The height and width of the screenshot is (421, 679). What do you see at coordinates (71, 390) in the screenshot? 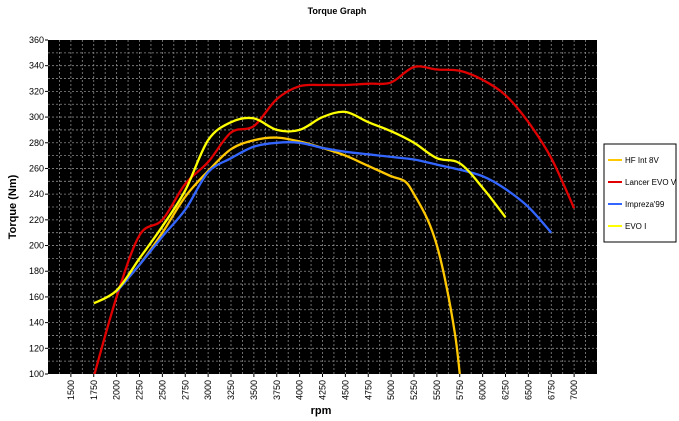
I see `x-tick-label: 1500` at bounding box center [71, 390].